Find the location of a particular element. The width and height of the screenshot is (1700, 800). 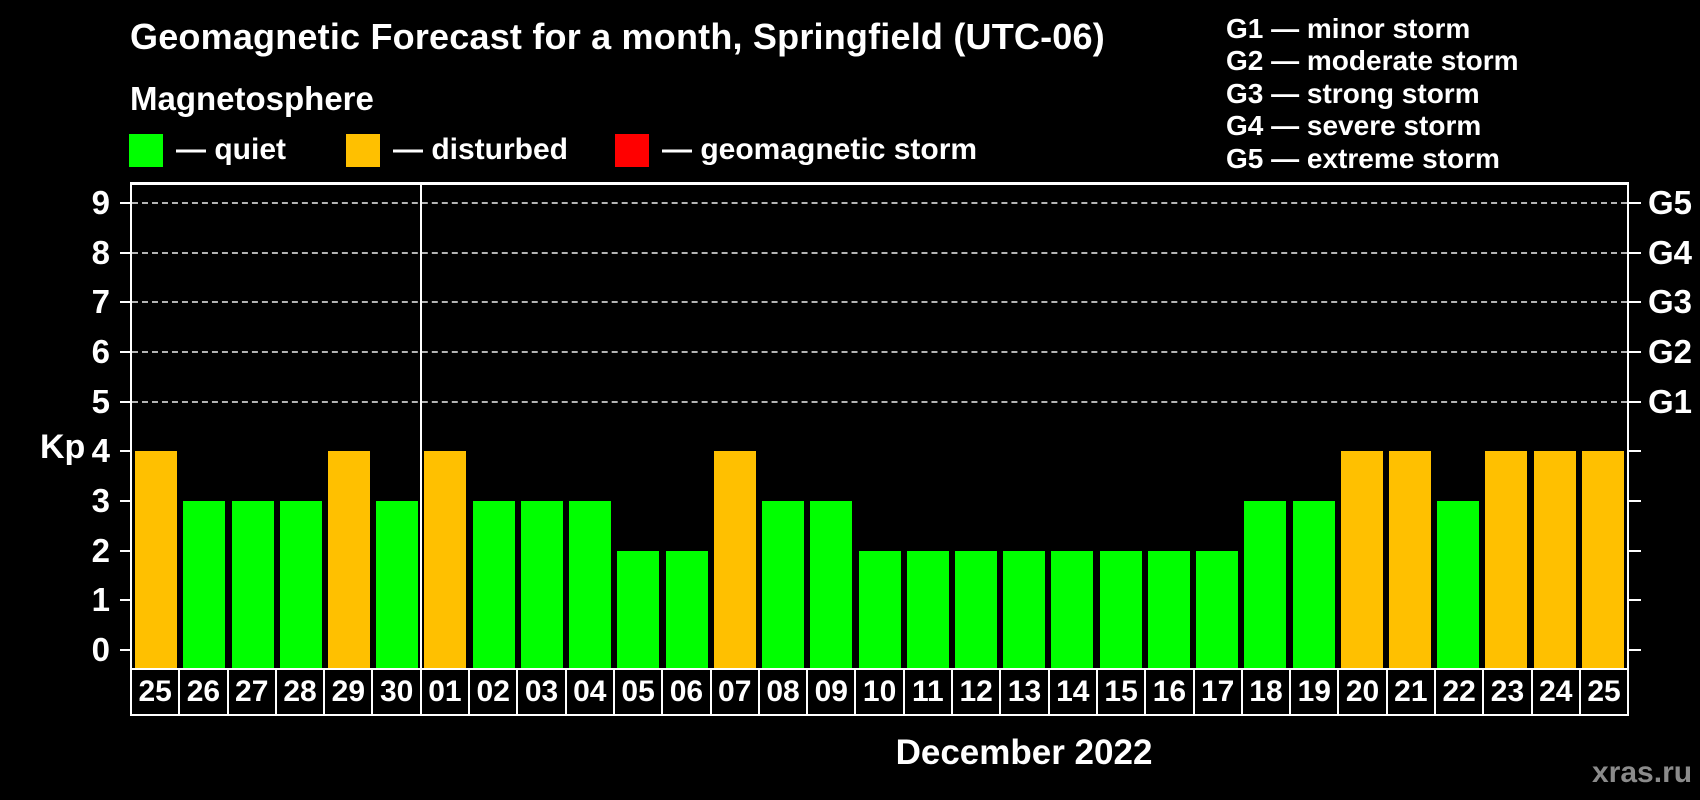

legend-item-disturbed: — disturbed is located at coordinates (457, 150).